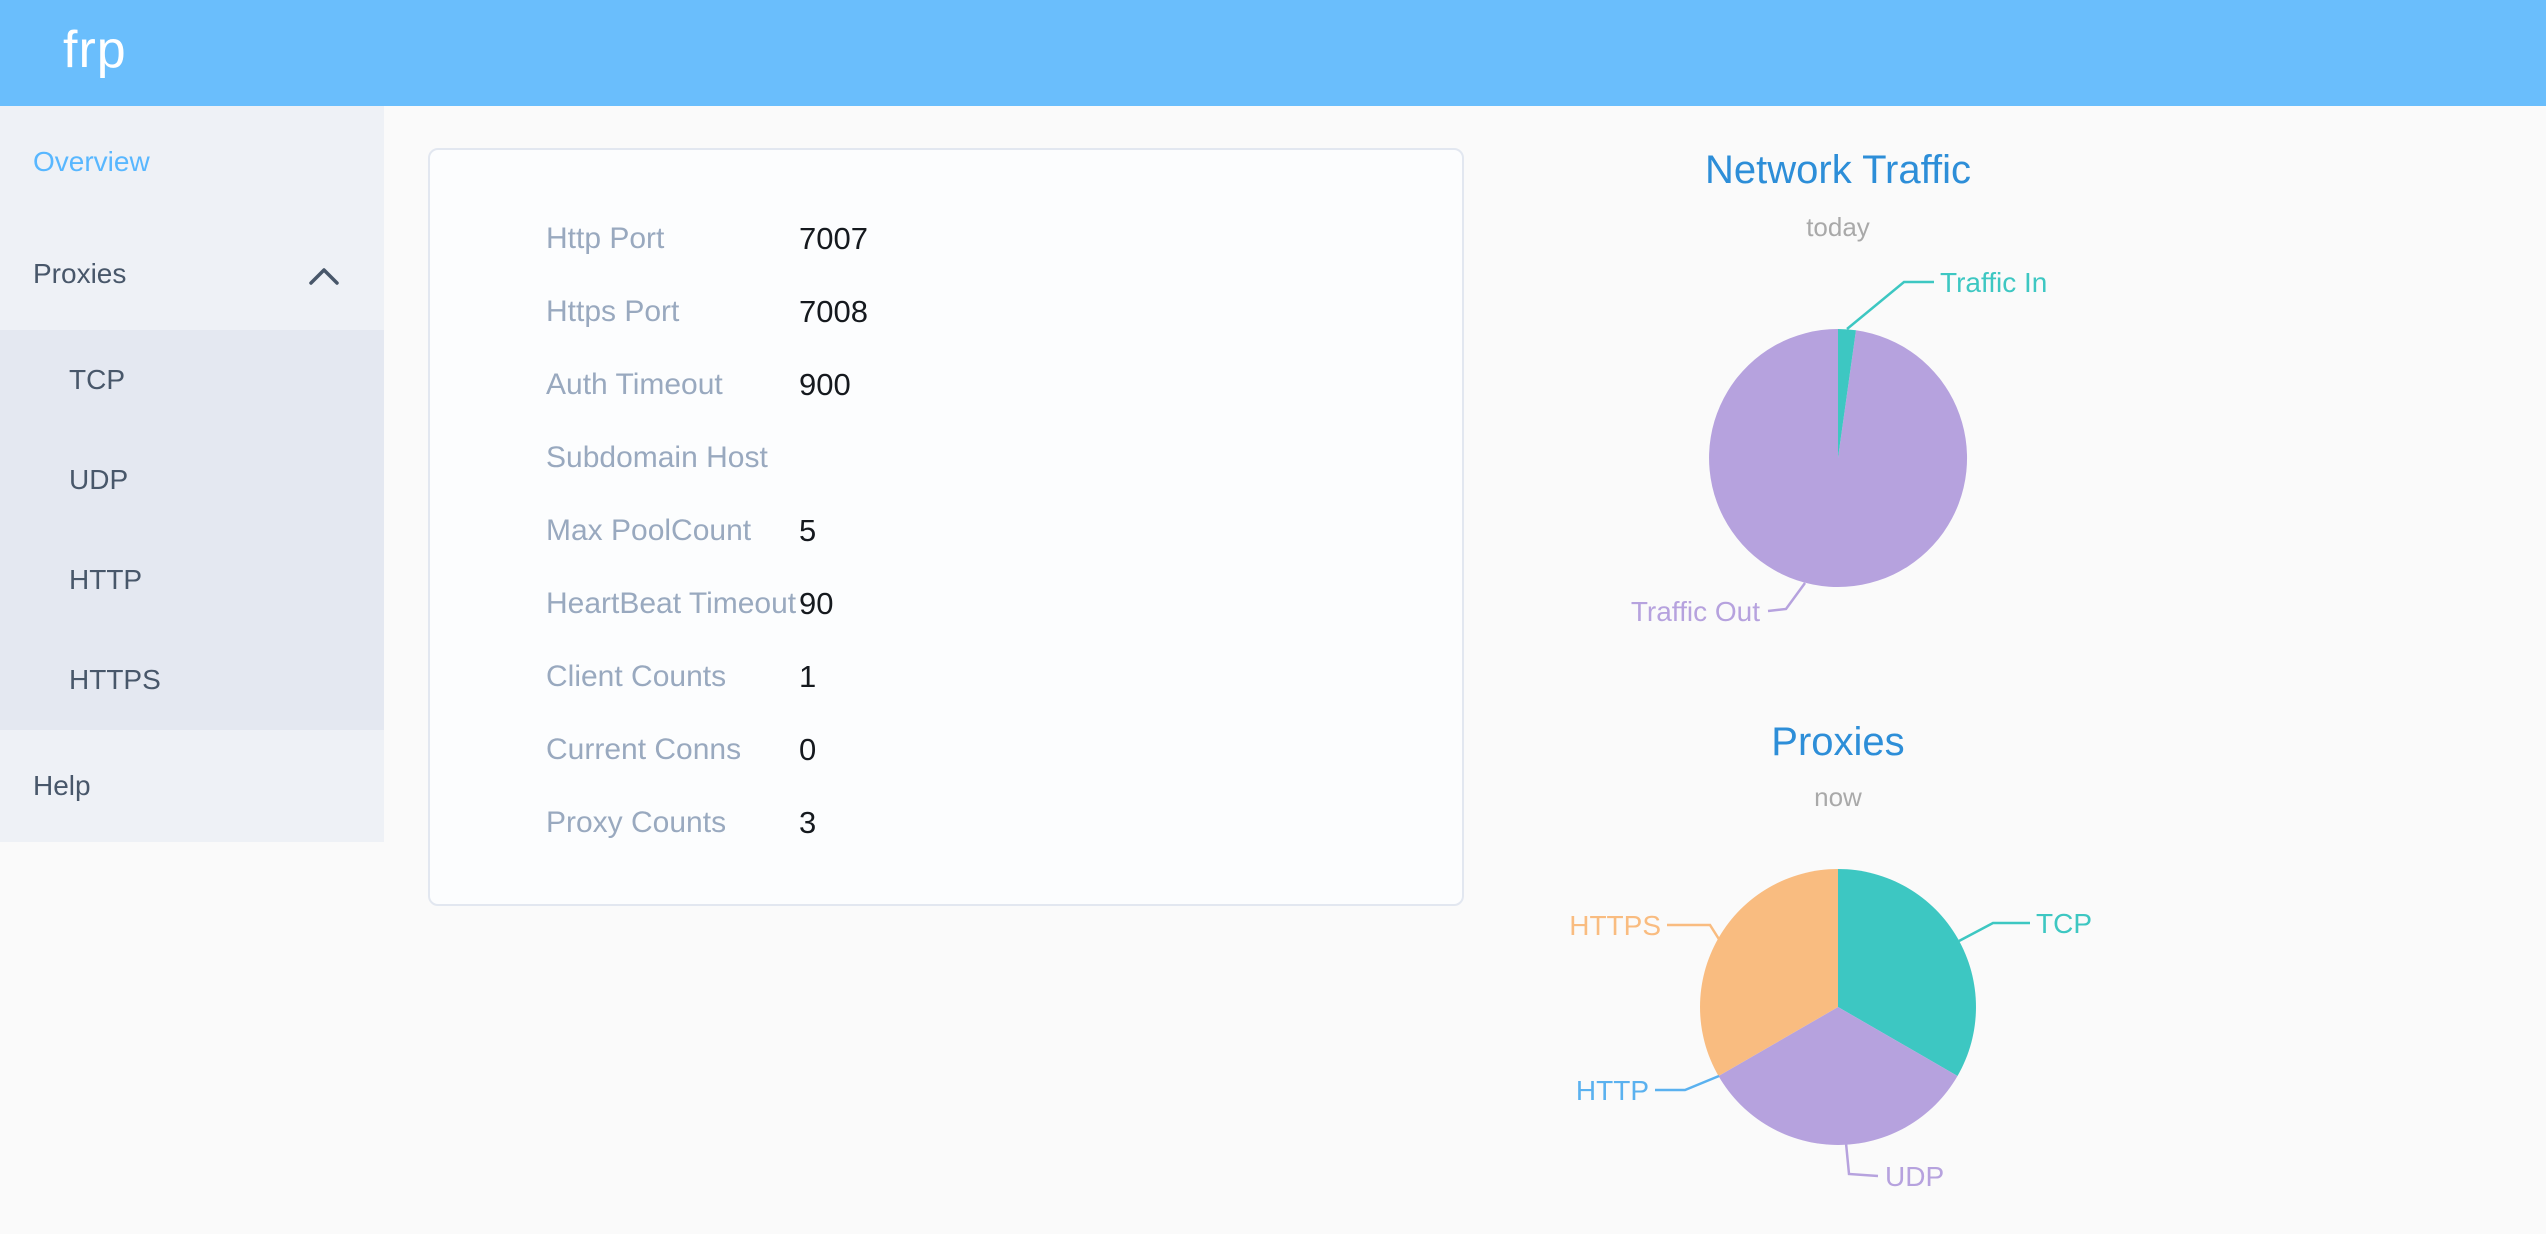 Image resolution: width=2546 pixels, height=1234 pixels. Describe the element at coordinates (1838, 170) in the screenshot. I see `traffic-chart-title: Network Traffic` at that location.